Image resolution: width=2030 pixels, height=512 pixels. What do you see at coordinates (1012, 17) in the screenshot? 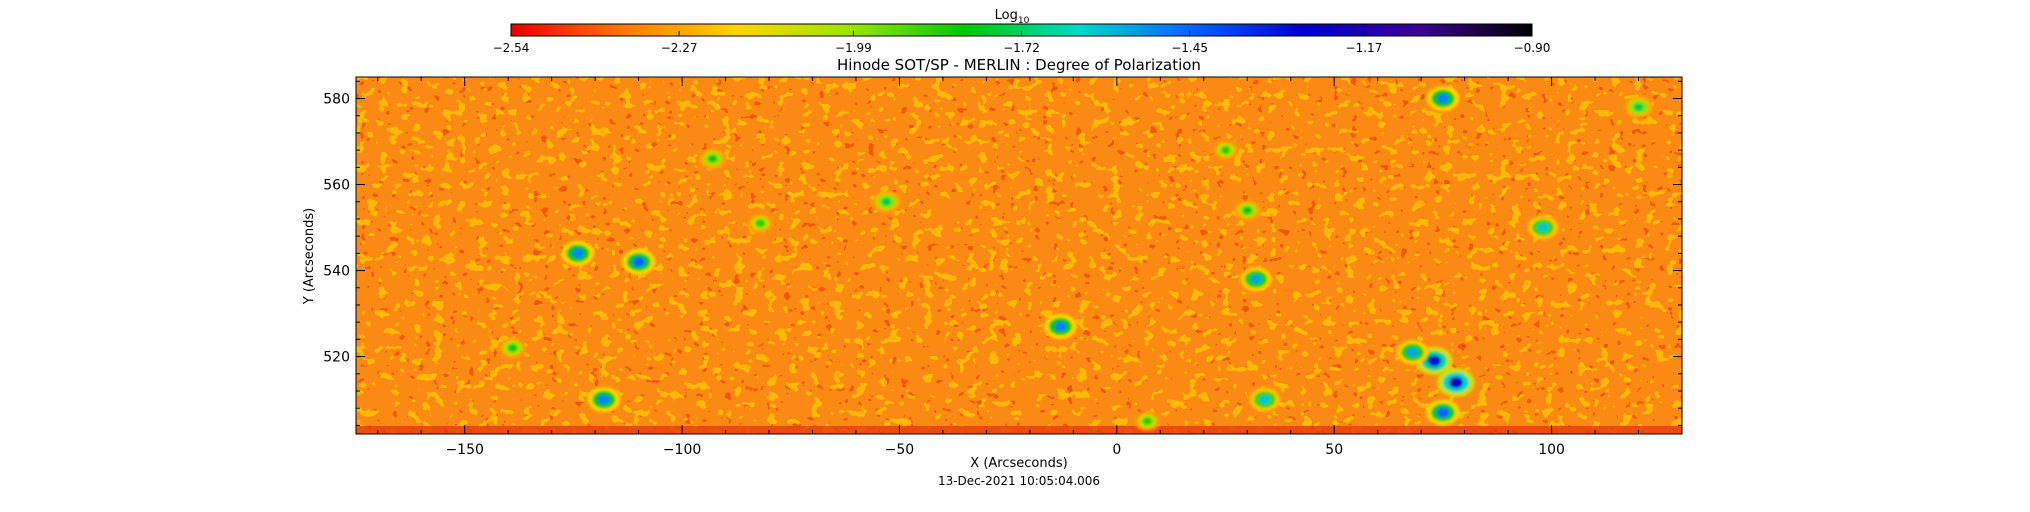
I see `colorbar-label: Log10` at bounding box center [1012, 17].